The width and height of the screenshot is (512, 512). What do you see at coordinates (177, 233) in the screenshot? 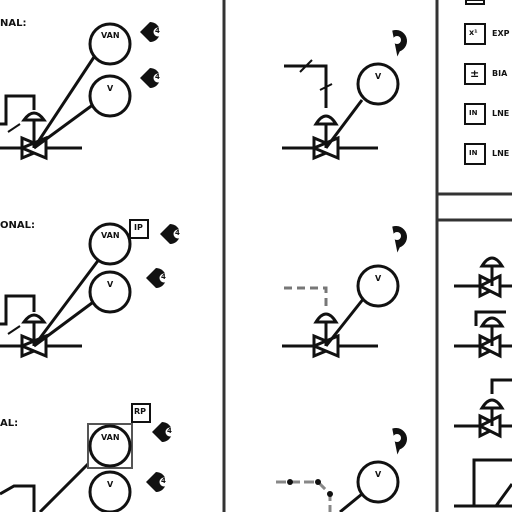
I see `callout-number-3: 4` at bounding box center [177, 233].